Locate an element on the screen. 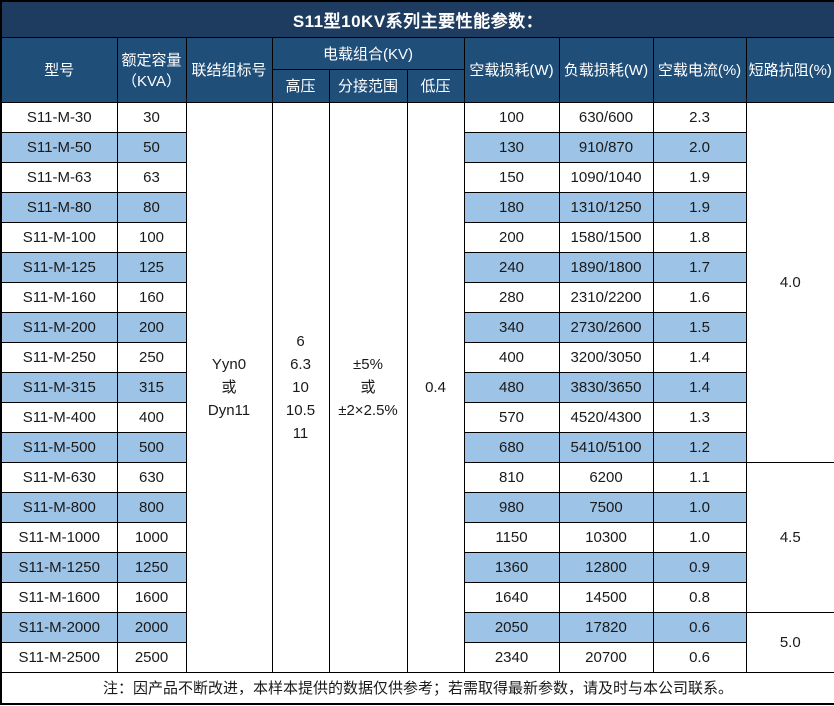  column-header-lv: 低压 is located at coordinates (435, 85).